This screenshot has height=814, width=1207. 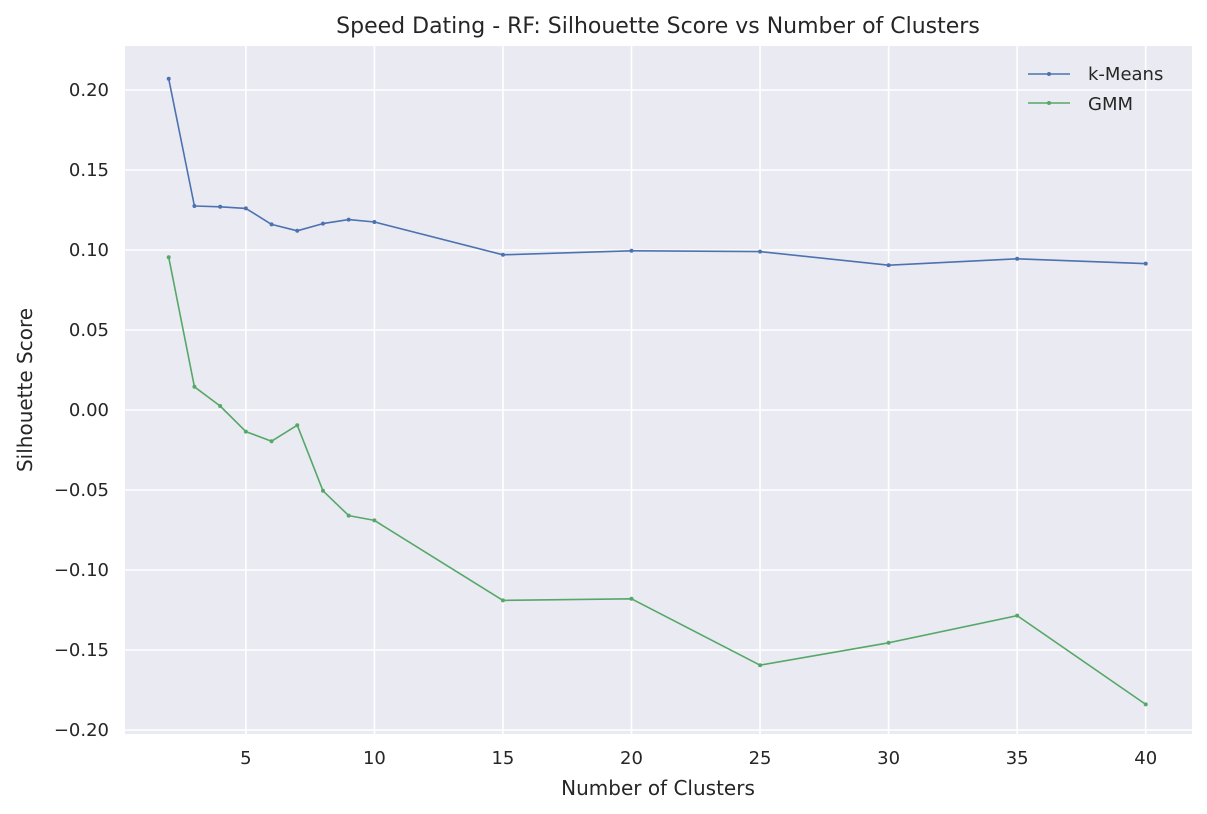 What do you see at coordinates (89, 90) in the screenshot?
I see `y-tick-label: 0.20` at bounding box center [89, 90].